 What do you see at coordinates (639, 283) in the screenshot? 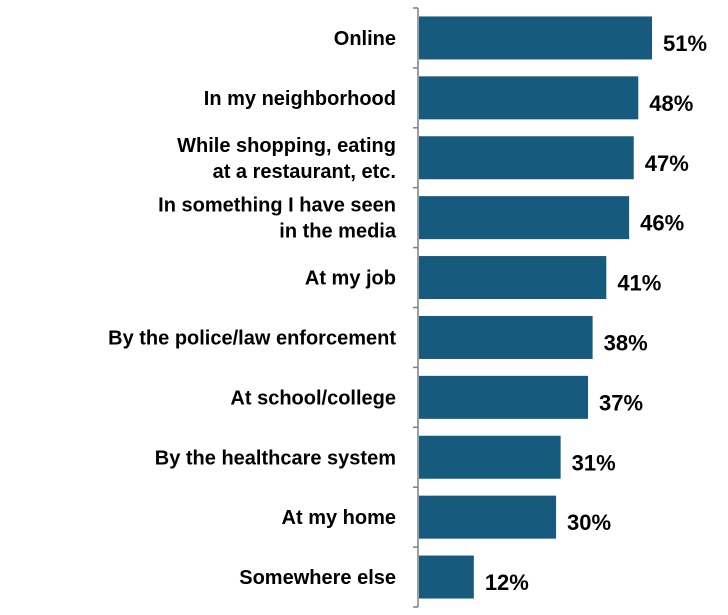
I see `value-label: 41%` at bounding box center [639, 283].